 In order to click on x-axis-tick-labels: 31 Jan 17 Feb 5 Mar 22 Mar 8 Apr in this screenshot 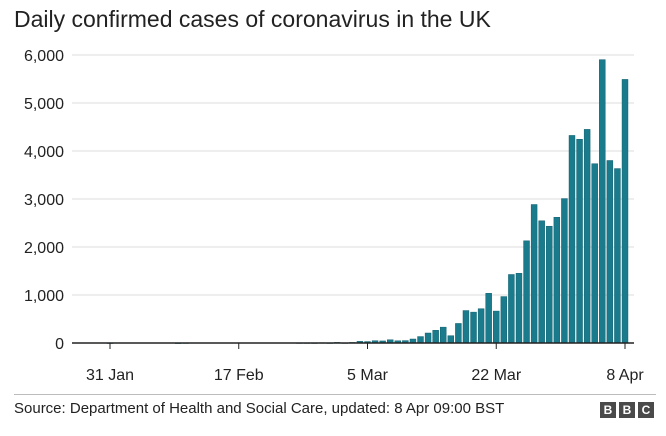, I will do `click(365, 363)`.